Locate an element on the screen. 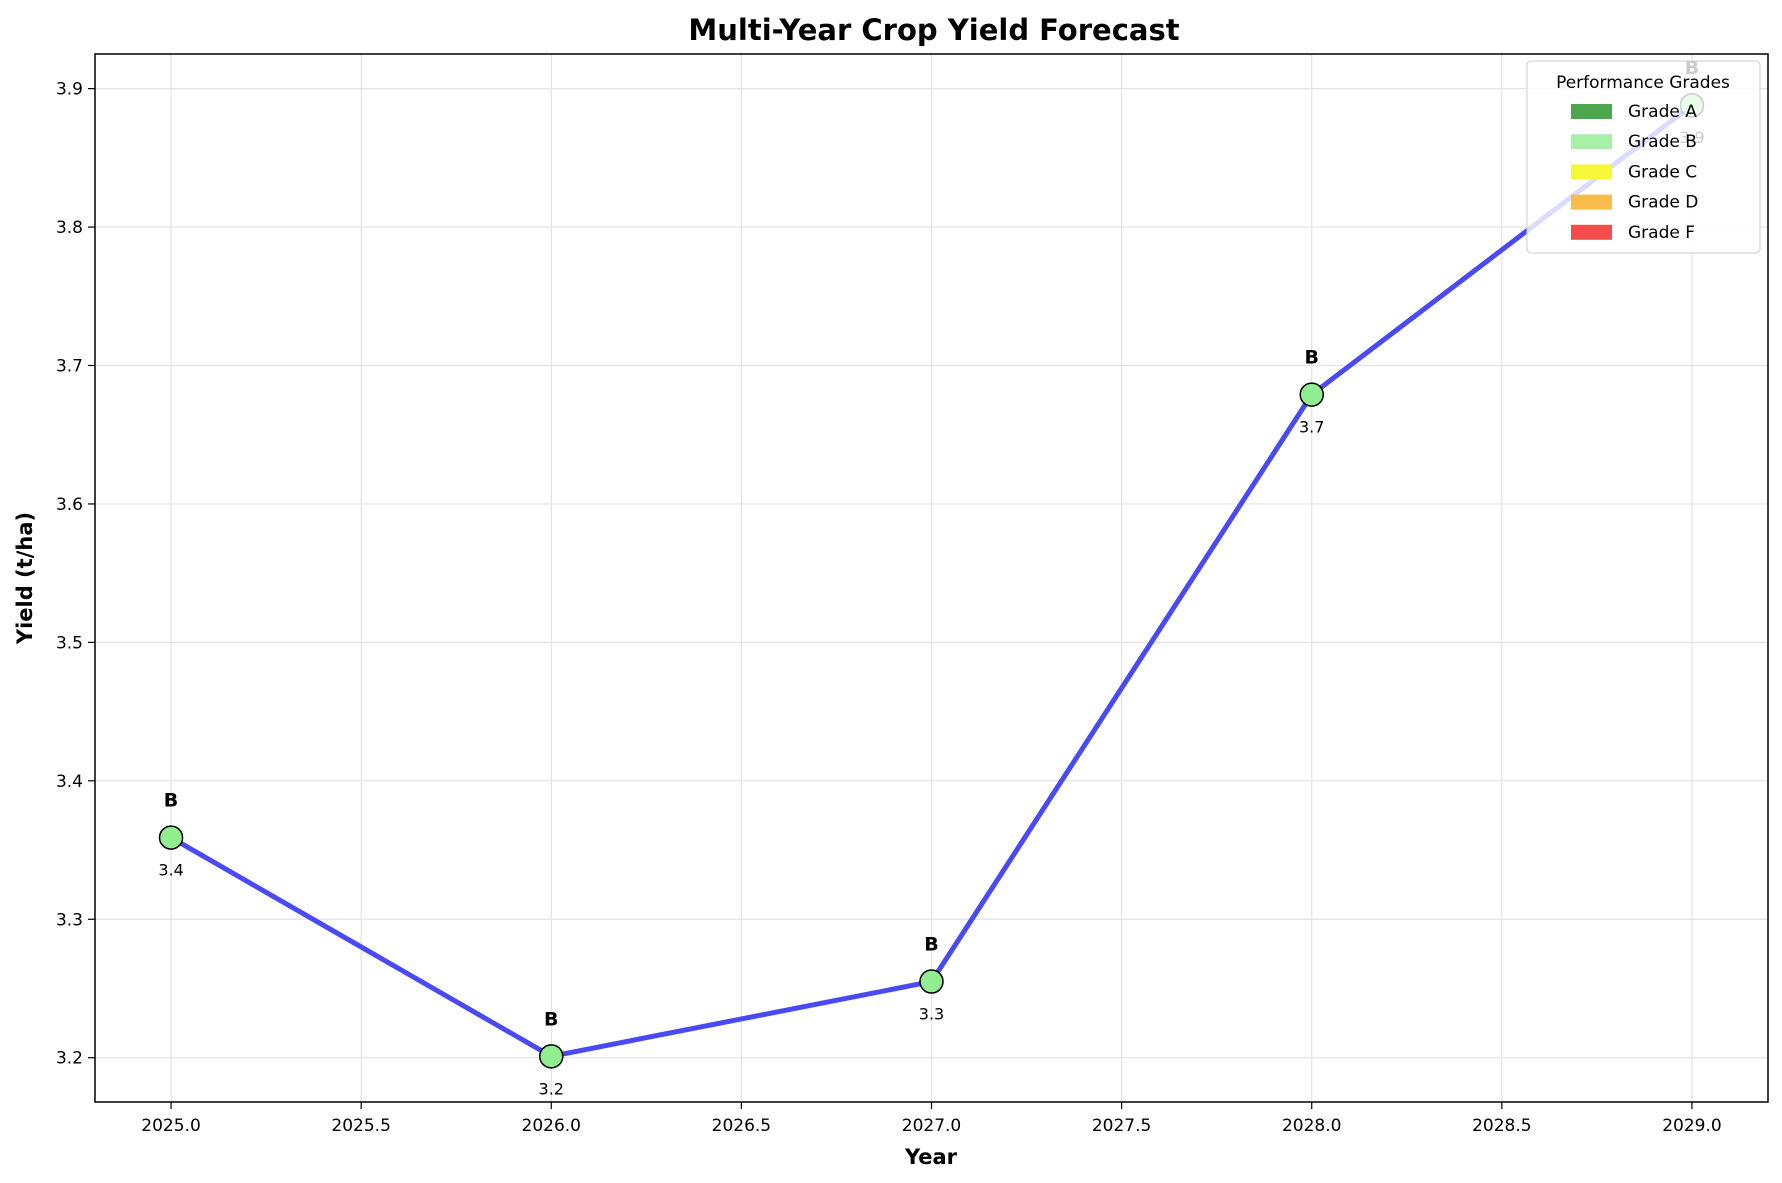 This screenshot has width=1782, height=1183. x-tick-label: 2026.0 is located at coordinates (551, 1126).